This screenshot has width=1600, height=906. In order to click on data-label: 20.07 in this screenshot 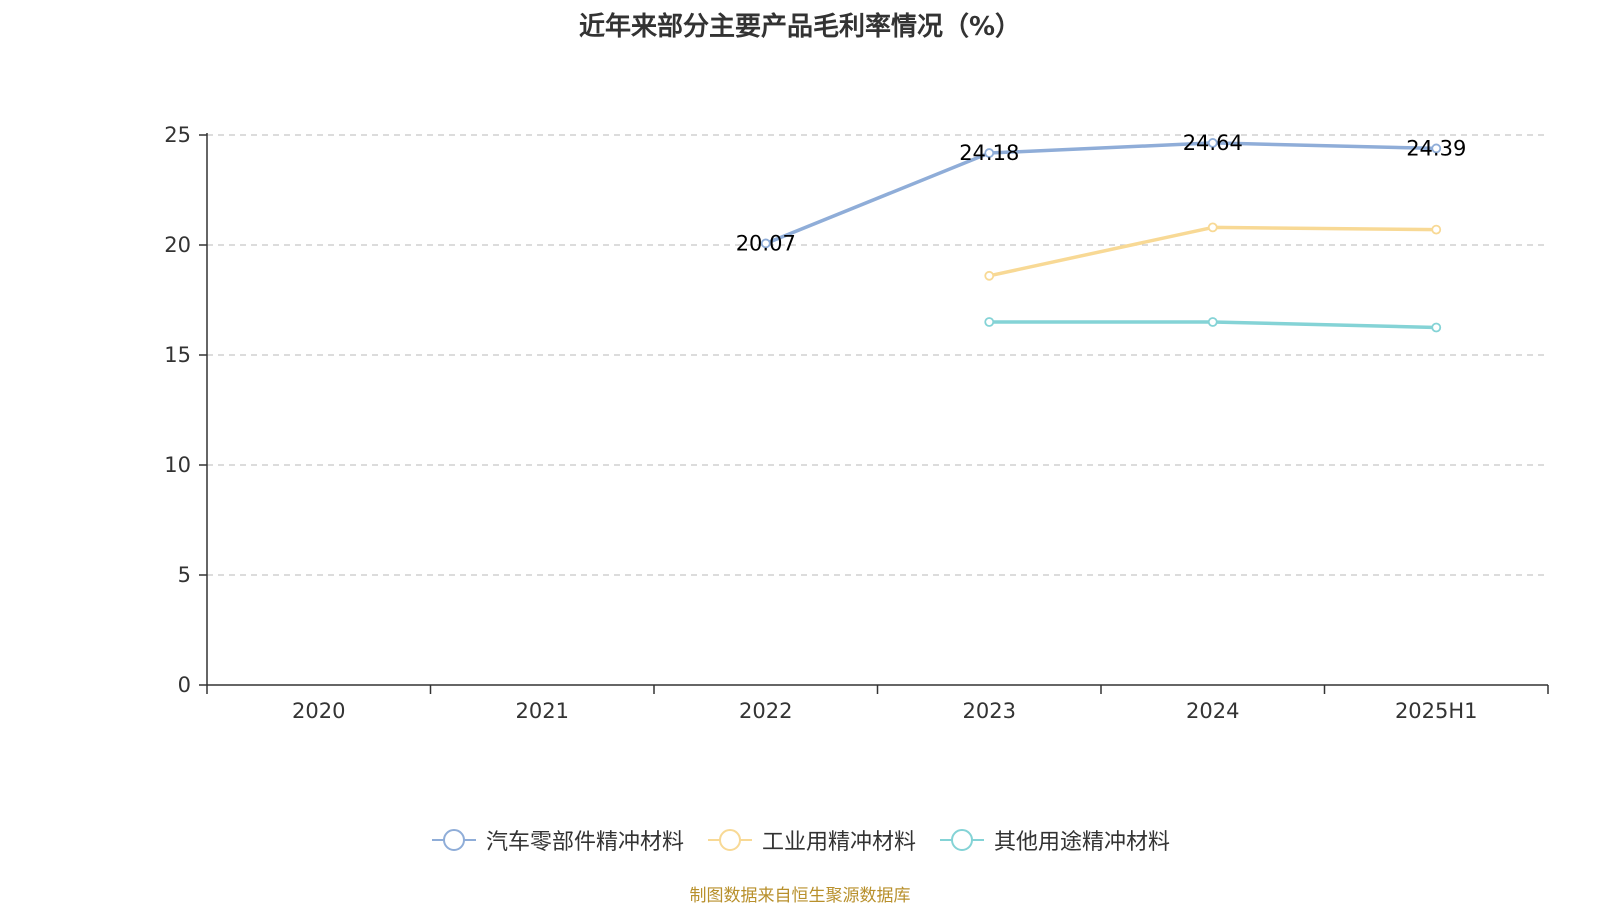, I will do `click(766, 243)`.